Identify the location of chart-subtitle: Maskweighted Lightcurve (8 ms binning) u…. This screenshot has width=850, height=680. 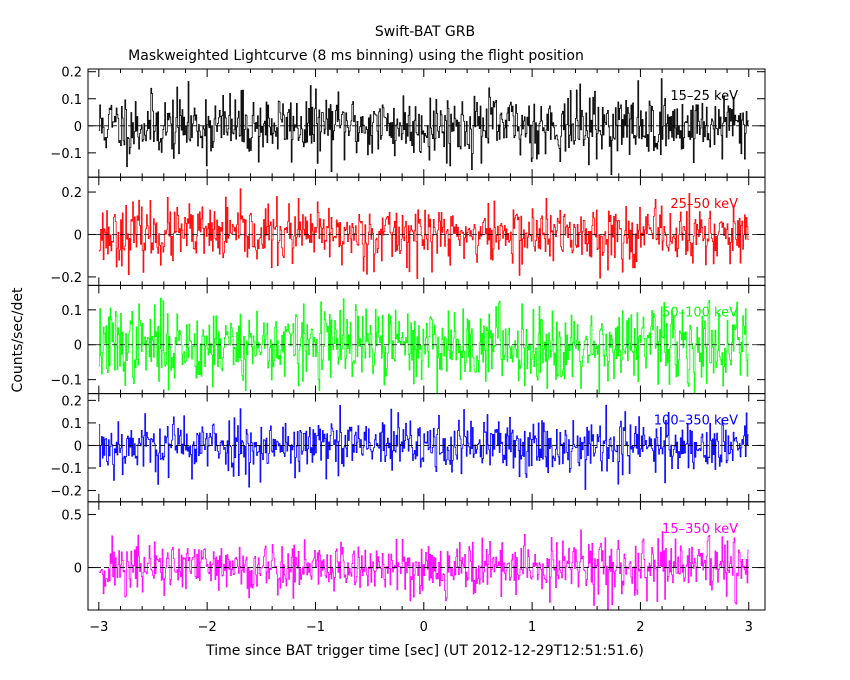
(356, 56).